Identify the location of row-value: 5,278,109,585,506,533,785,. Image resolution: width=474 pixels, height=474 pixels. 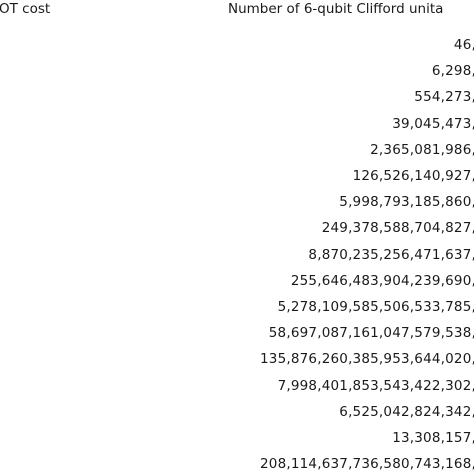
(375, 307).